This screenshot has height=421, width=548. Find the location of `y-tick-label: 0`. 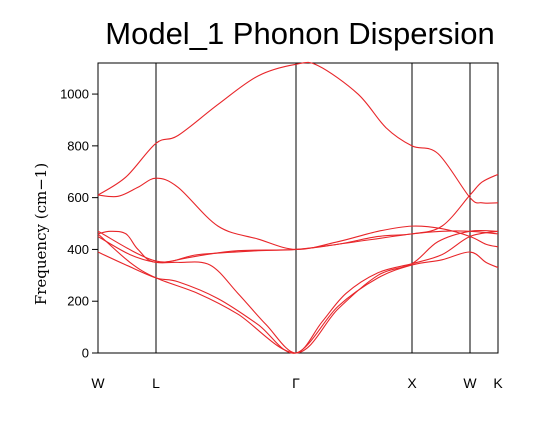

y-tick-label: 0 is located at coordinates (85, 353).